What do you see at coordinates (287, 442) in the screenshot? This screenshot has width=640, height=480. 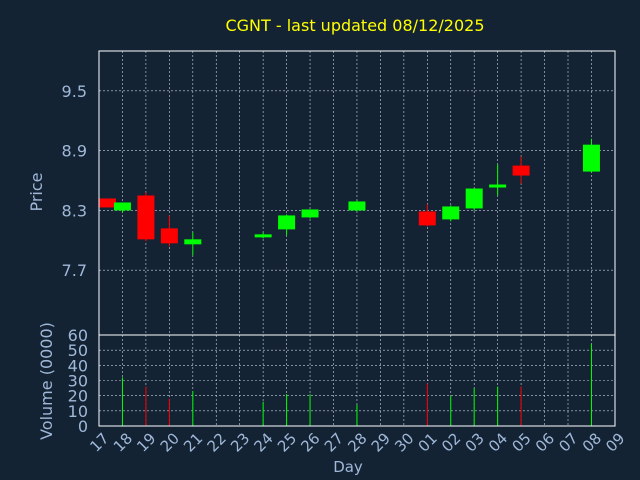 I see `x-tick-label: 25` at bounding box center [287, 442].